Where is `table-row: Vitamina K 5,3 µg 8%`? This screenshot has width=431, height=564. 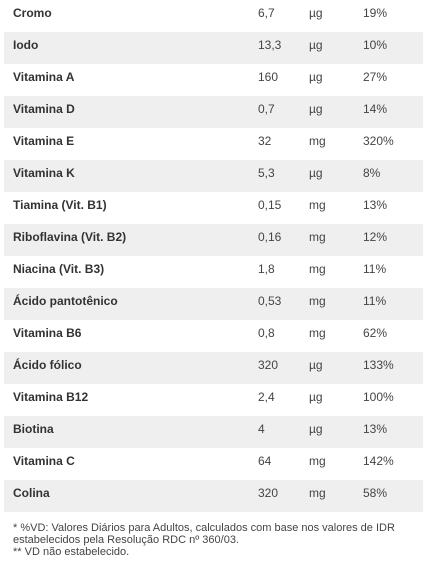
table-row: Vitamina K 5,3 µg 8% is located at coordinates (213, 176).